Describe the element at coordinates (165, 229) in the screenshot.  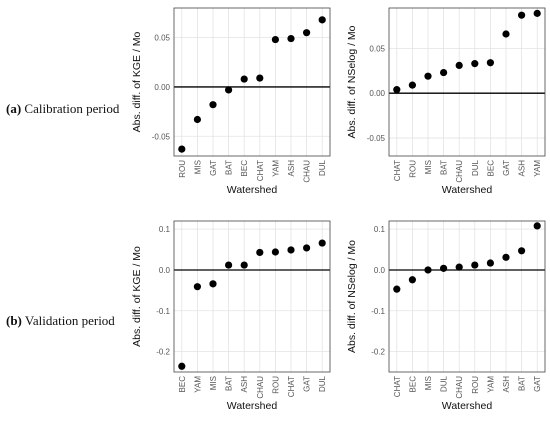
I see `y-tick-label: 0.1` at that location.